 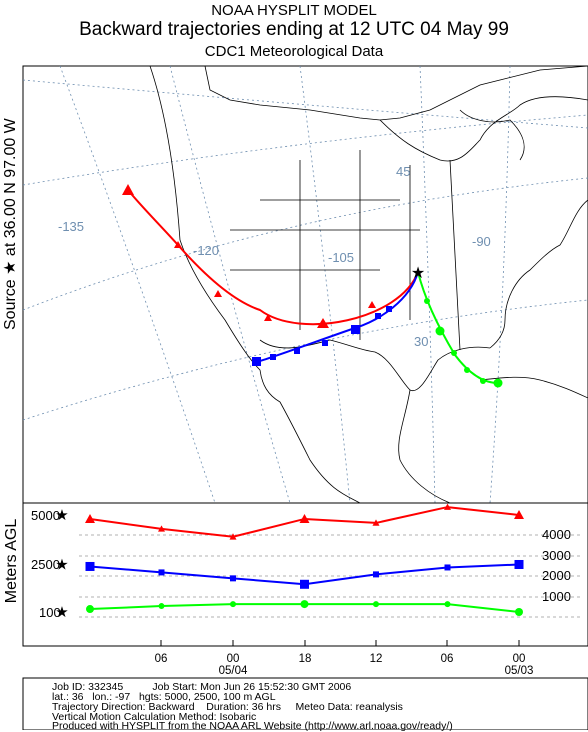 I want to click on lon-label-120: -120, so click(x=206, y=250).